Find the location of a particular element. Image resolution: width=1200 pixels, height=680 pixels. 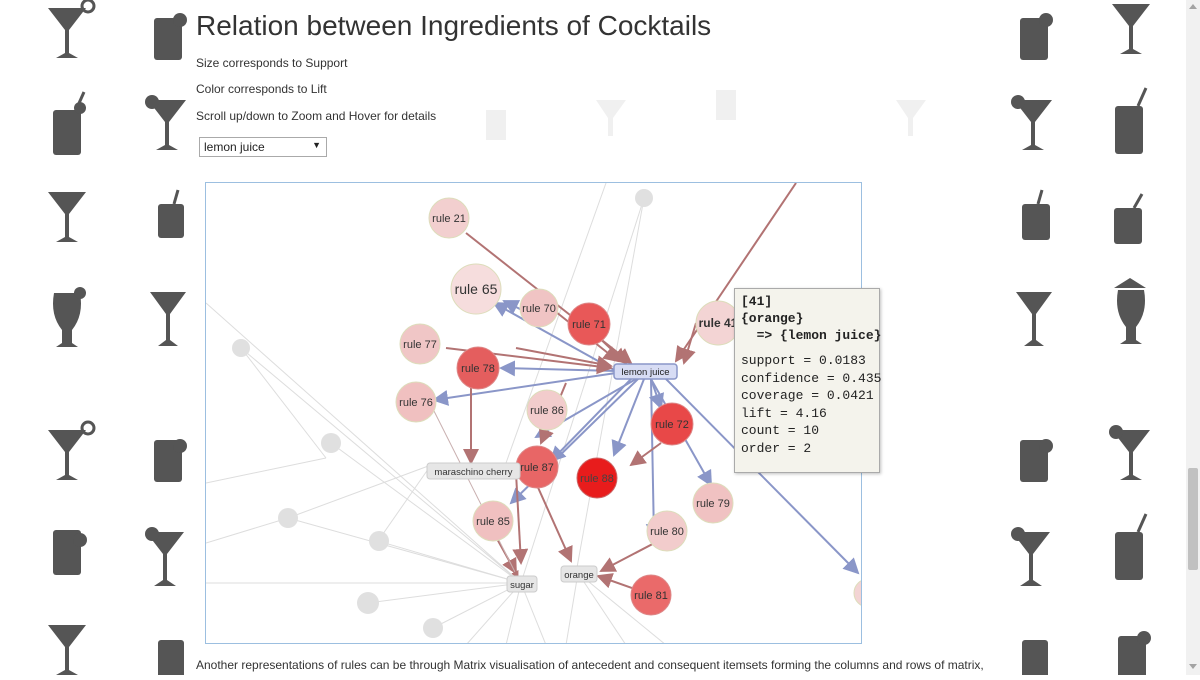

legend-size-note: Size corresponds to Support is located at coordinates (272, 63).